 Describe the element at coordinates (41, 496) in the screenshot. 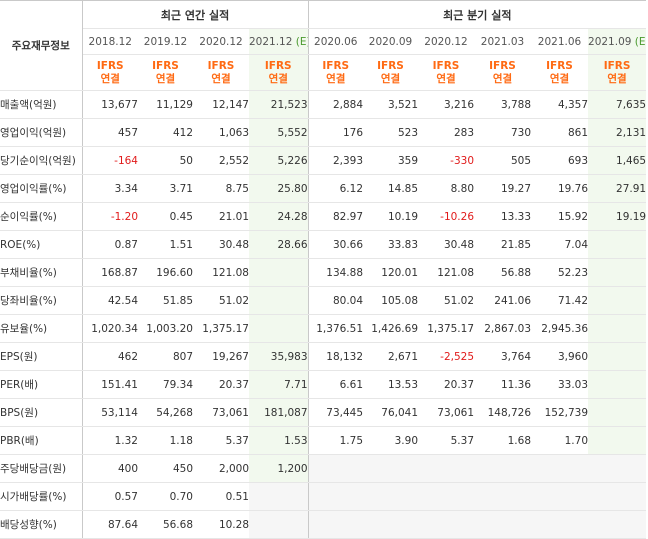

I see `row-label: 시가배당률(%)` at that location.